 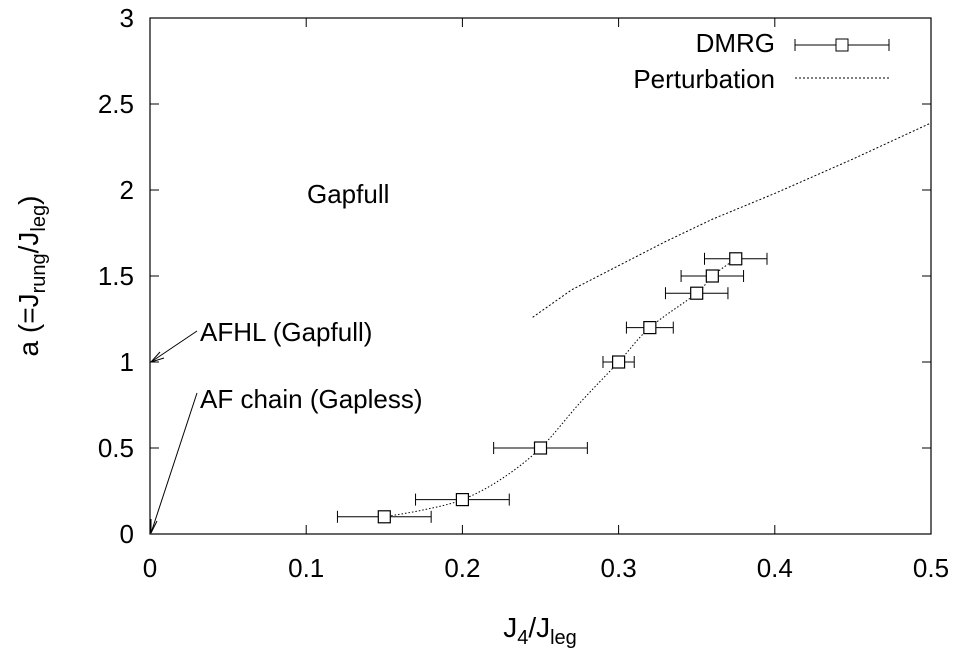 What do you see at coordinates (127, 534) in the screenshot?
I see `y-tick-label: 0` at bounding box center [127, 534].